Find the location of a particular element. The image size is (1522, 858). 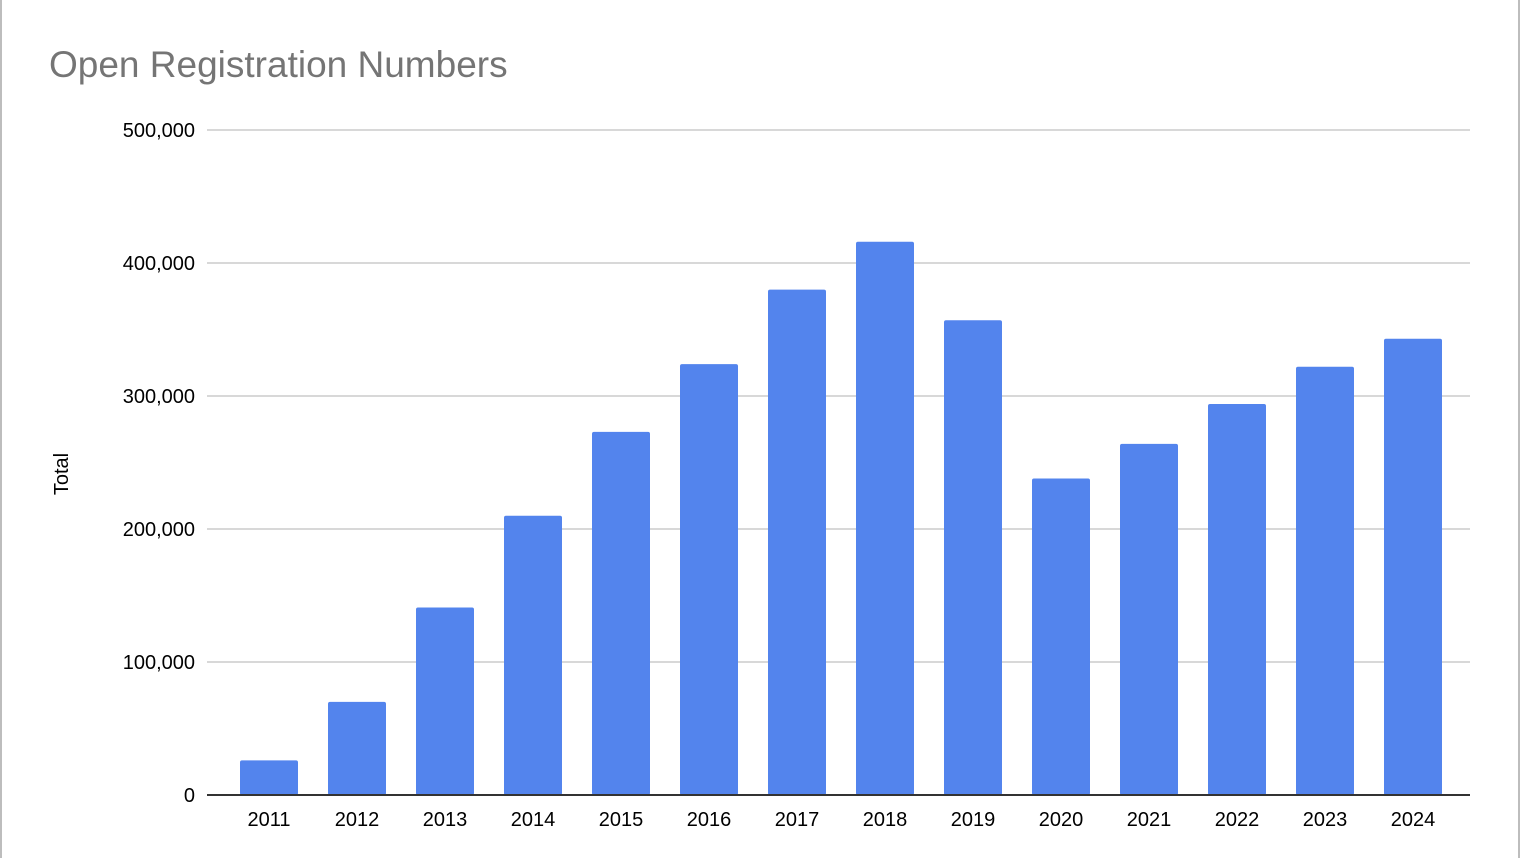

bar-2014 is located at coordinates (533, 655).